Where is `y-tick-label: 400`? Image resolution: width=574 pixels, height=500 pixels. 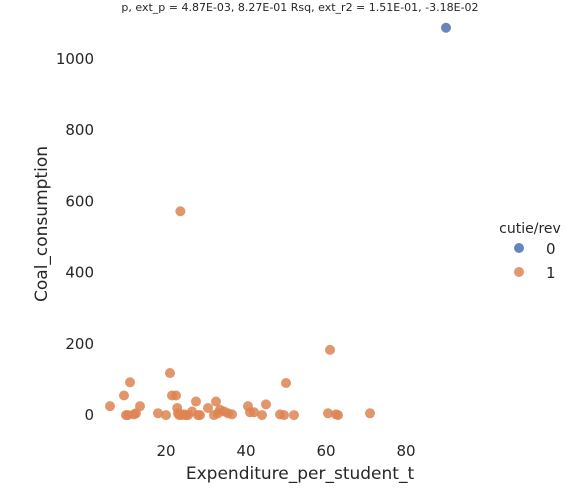 y-tick-label: 400 is located at coordinates (79, 273).